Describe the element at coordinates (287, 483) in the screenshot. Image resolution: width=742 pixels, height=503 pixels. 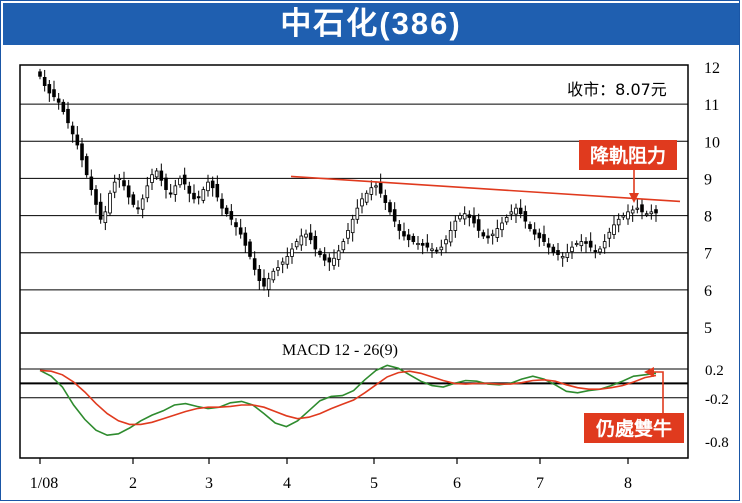
I see `x-tick-label: 4` at that location.